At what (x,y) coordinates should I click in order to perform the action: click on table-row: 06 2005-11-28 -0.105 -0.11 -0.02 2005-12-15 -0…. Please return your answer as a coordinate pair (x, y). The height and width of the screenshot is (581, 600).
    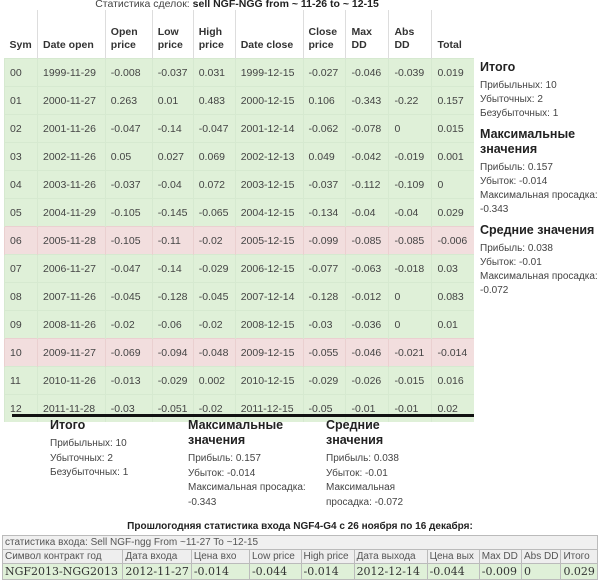
    Looking at the image, I should click on (239, 240).